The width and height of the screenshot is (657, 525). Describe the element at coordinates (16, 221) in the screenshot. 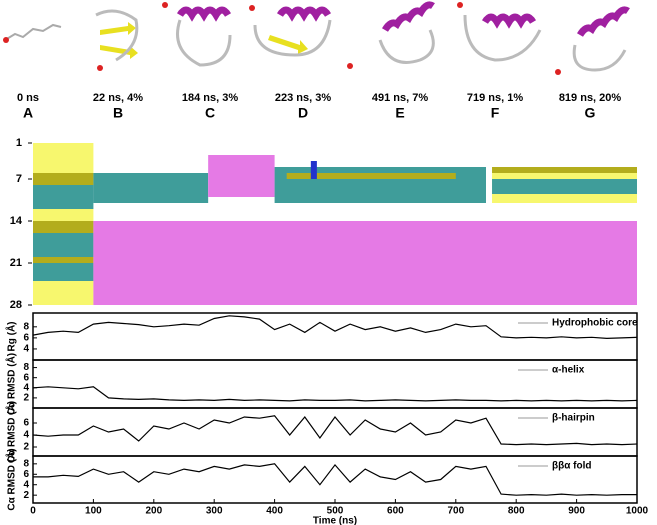

I see `y-tick-label: 14` at that location.